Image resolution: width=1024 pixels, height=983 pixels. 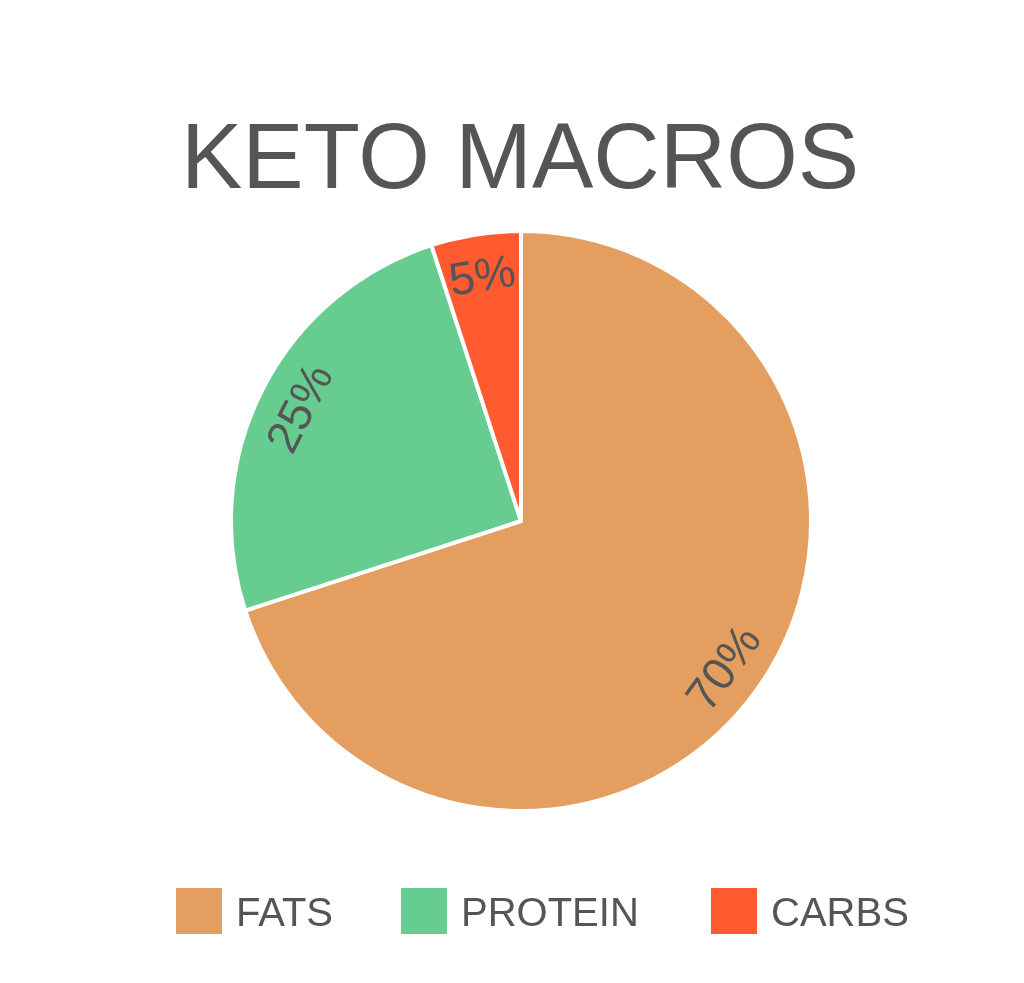 I want to click on data-label: 25%, so click(x=298, y=407).